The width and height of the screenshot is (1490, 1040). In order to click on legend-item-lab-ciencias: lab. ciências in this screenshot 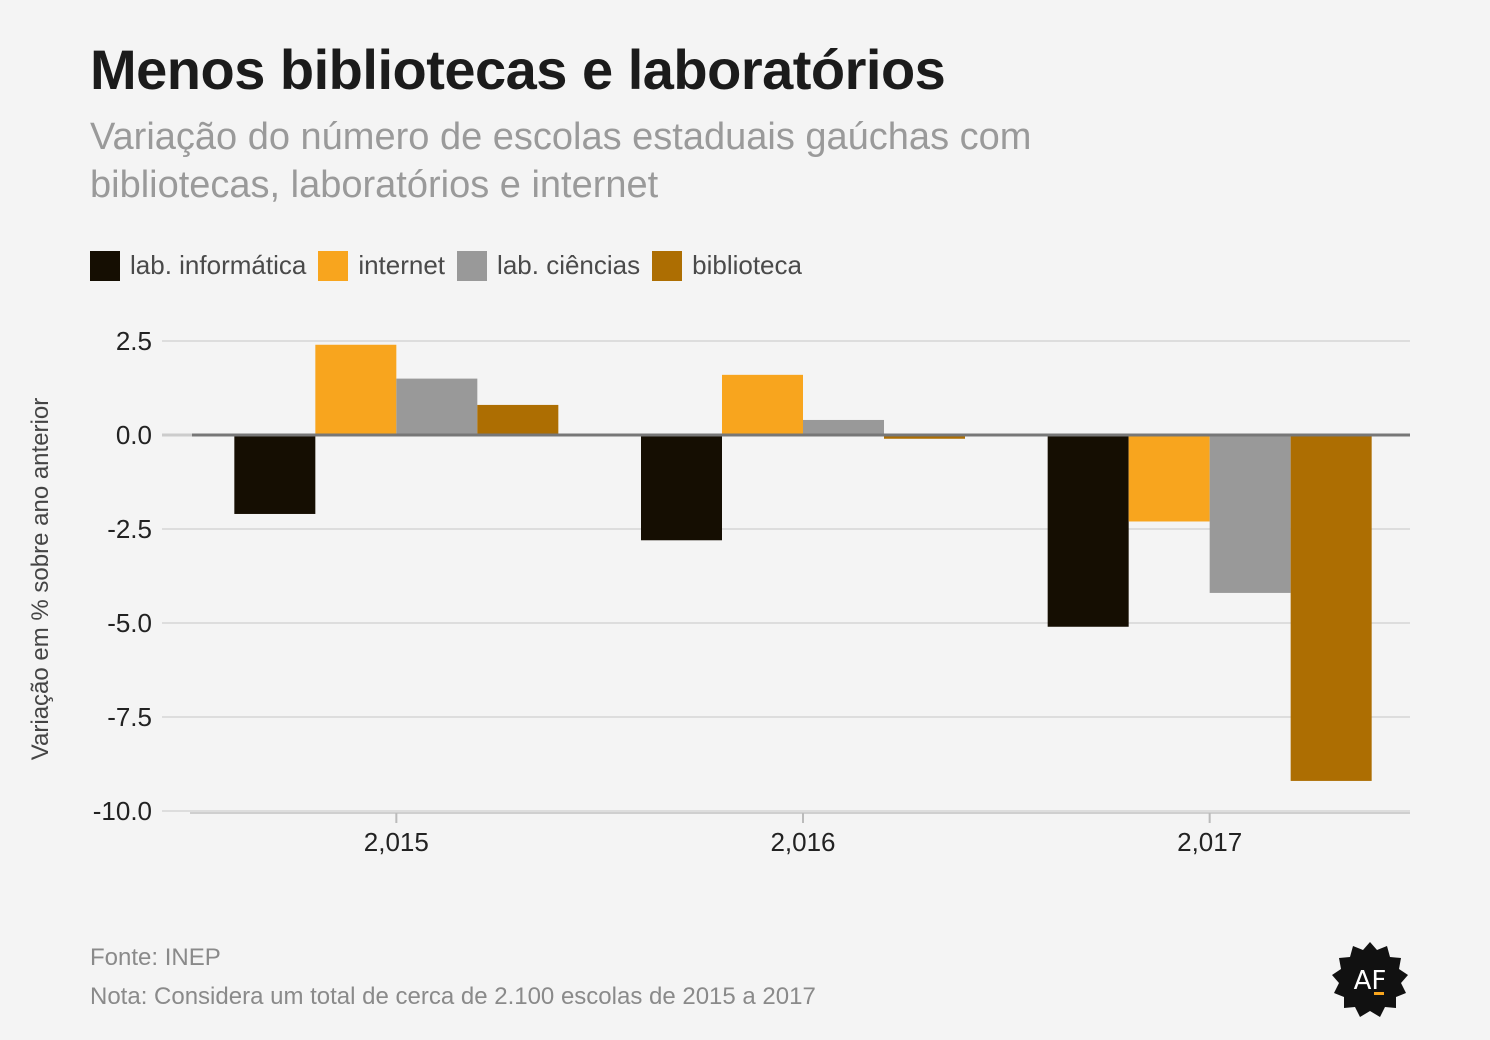, I will do `click(548, 265)`.